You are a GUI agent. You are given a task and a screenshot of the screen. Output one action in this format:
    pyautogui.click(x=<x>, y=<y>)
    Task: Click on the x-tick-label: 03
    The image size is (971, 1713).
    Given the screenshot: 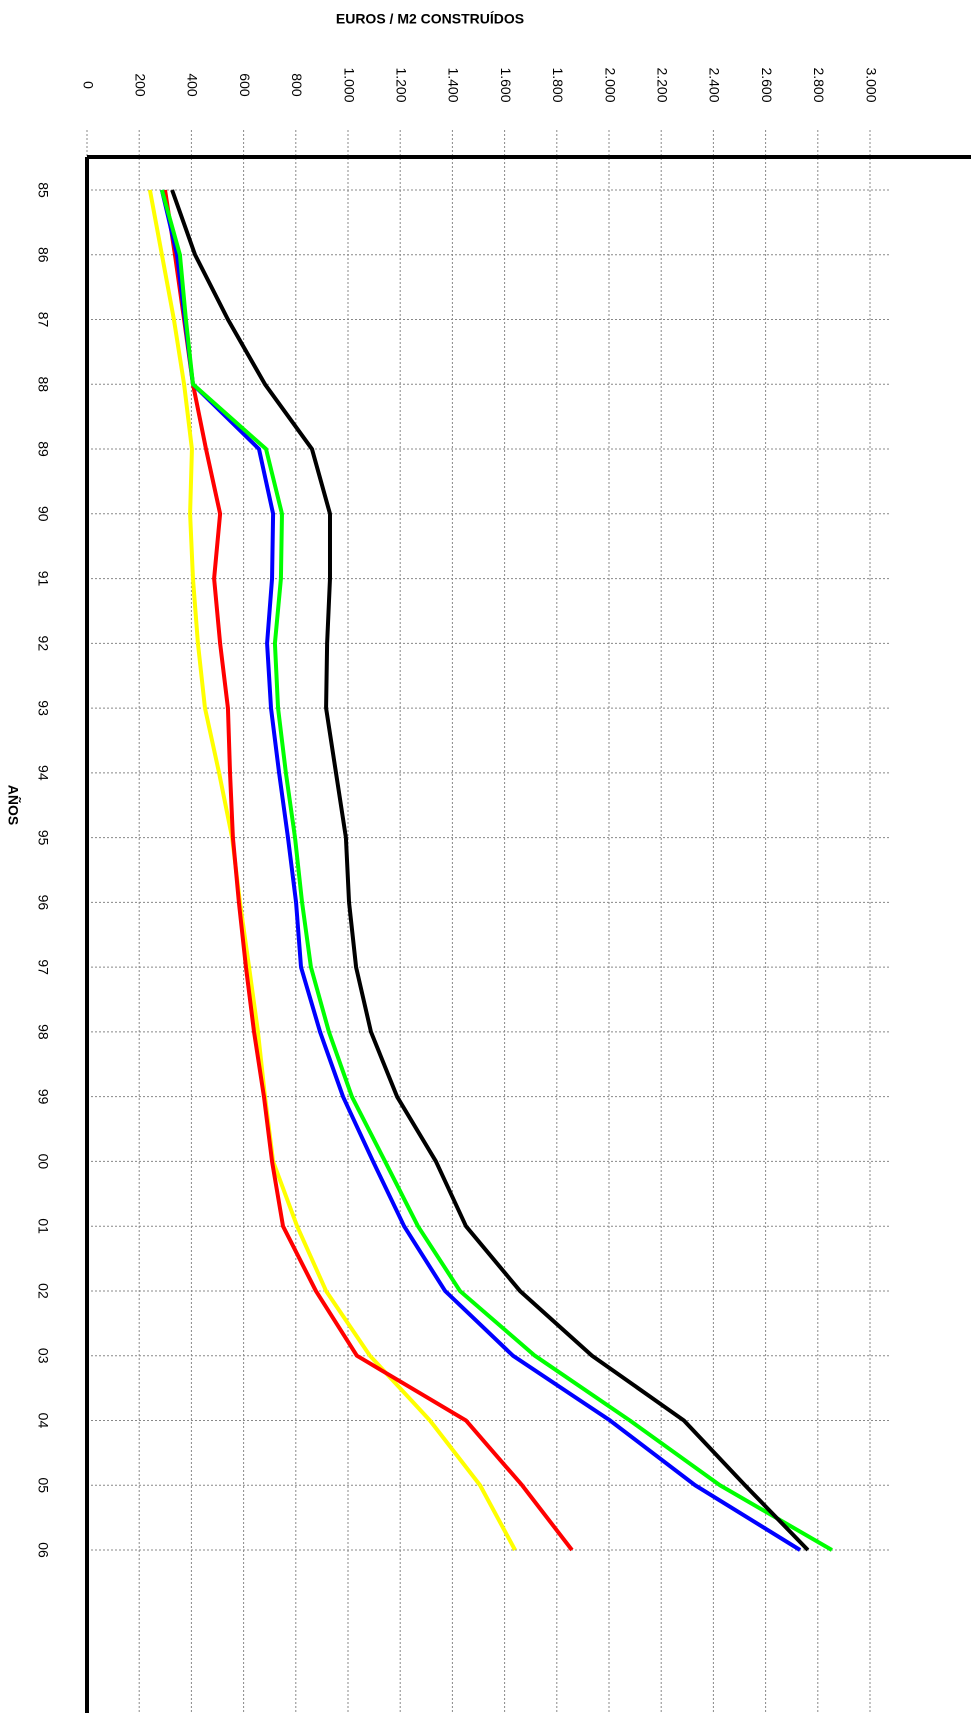 What is the action you would take?
    pyautogui.click(x=43, y=1356)
    